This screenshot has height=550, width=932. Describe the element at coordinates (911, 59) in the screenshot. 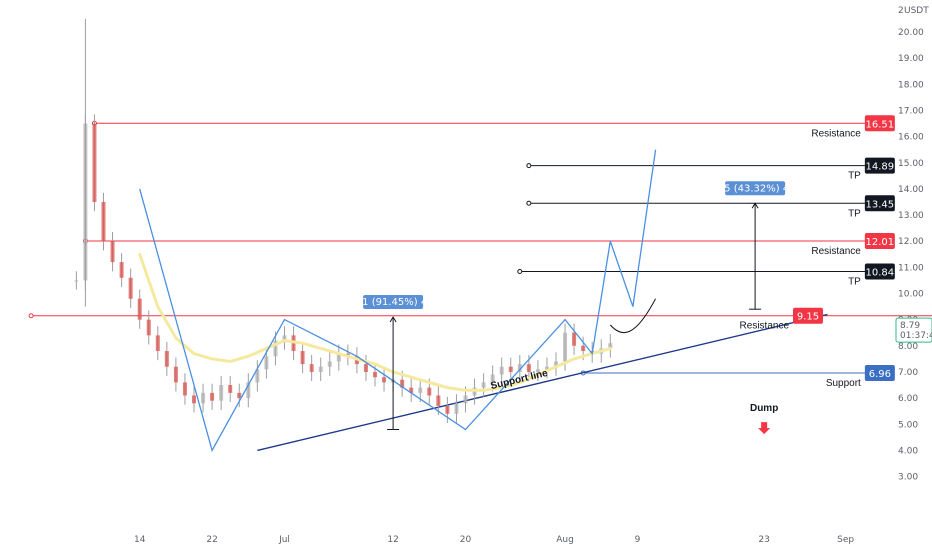

I see `price-tick: 19.00` at that location.